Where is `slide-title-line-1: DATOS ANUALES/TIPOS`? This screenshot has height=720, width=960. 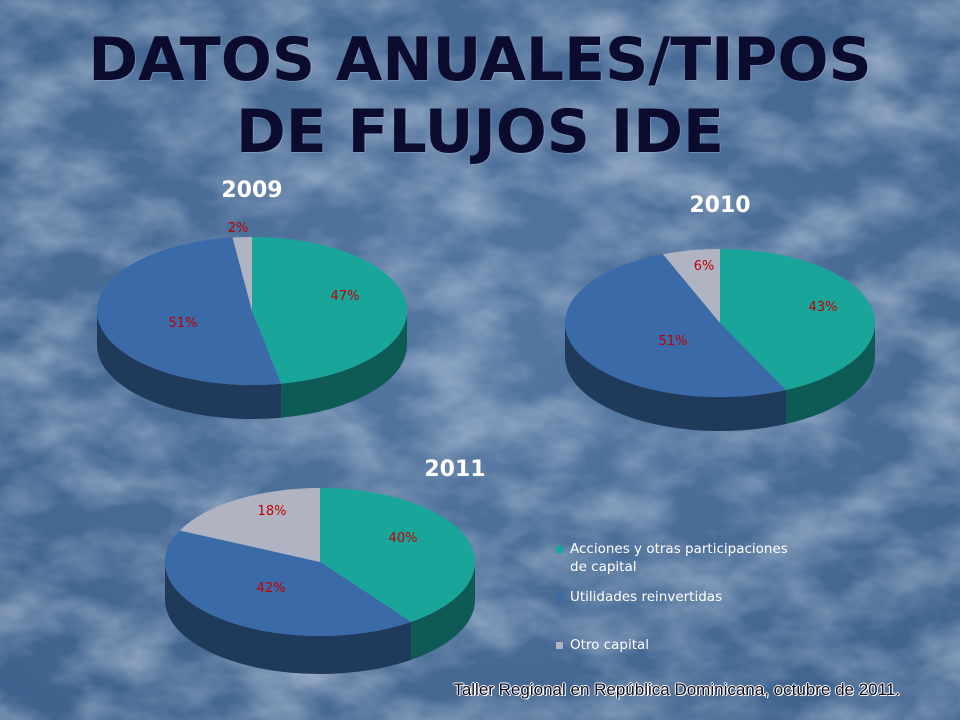 slide-title-line-1: DATOS ANUALES/TIPOS is located at coordinates (480, 60).